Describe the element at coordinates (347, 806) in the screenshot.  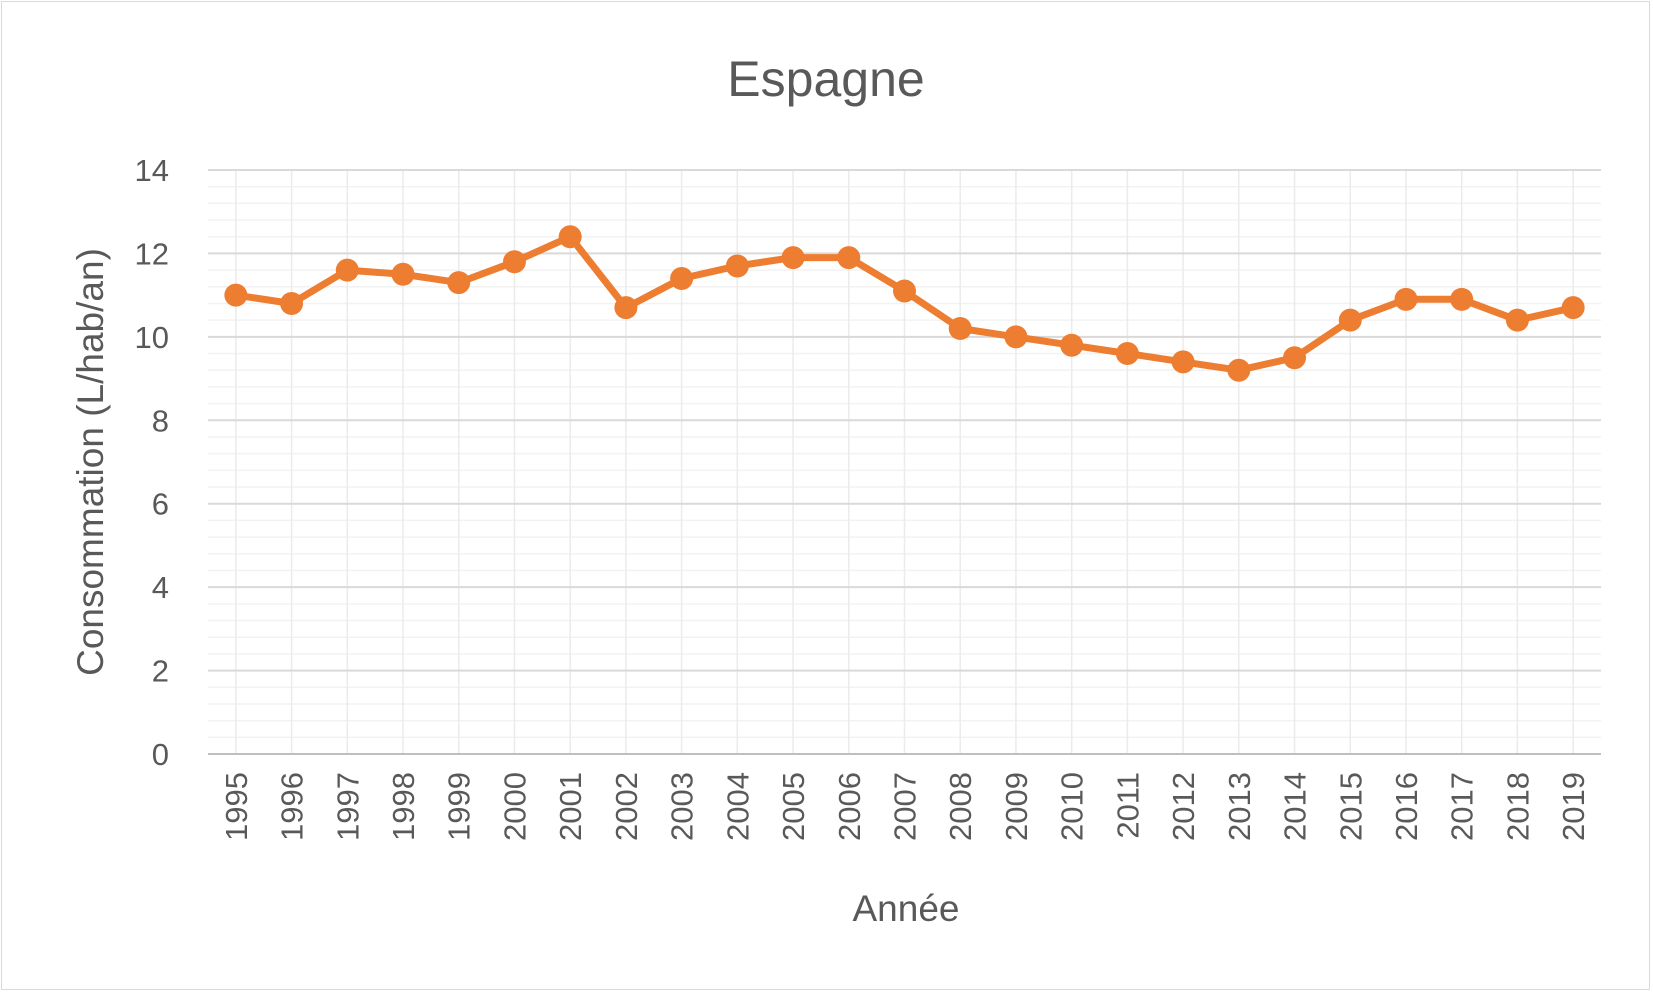
I see `x-tick-label: 1997` at that location.